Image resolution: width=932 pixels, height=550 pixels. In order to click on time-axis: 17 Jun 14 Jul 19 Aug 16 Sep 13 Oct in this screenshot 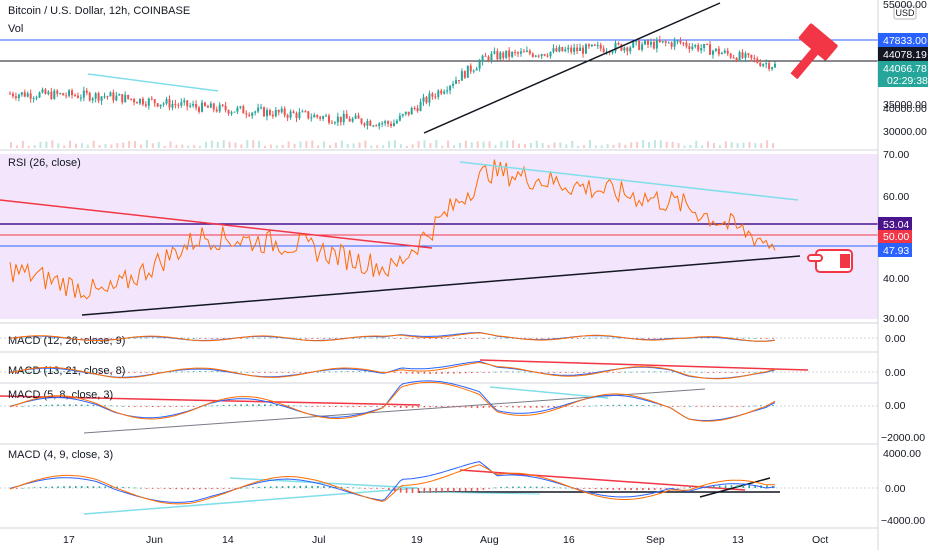, I will do `click(445, 540)`.